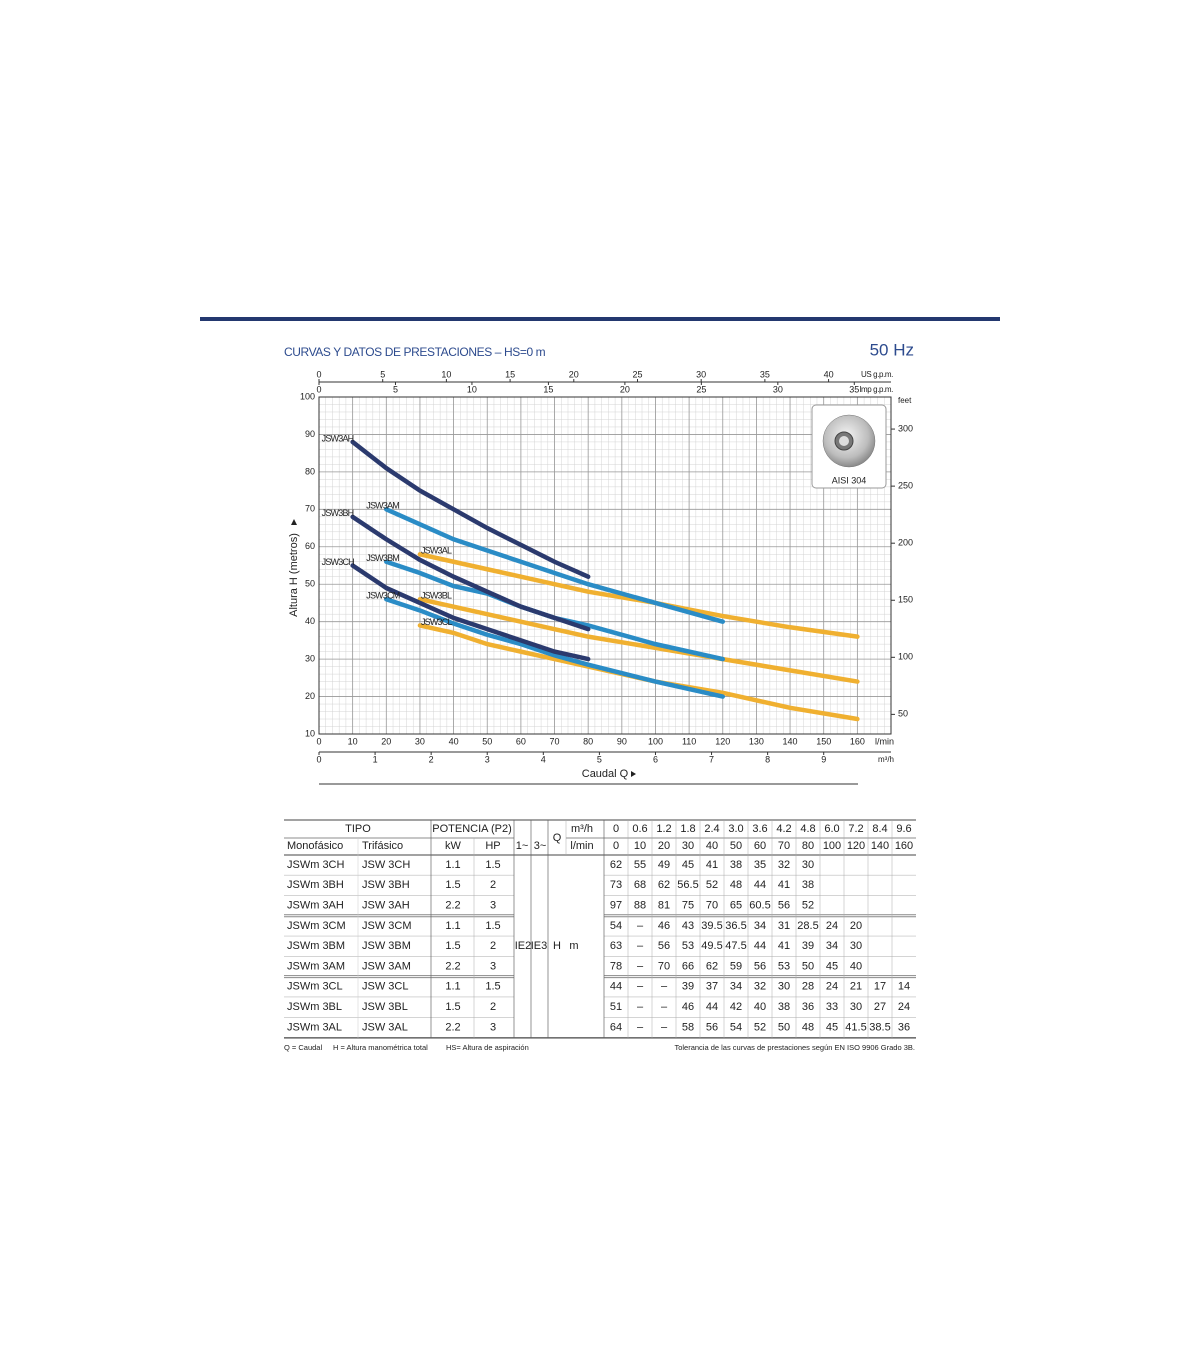 This screenshot has height=1372, width=1200. What do you see at coordinates (303, 1047) in the screenshot?
I see `note-q: Q = Caudal` at bounding box center [303, 1047].